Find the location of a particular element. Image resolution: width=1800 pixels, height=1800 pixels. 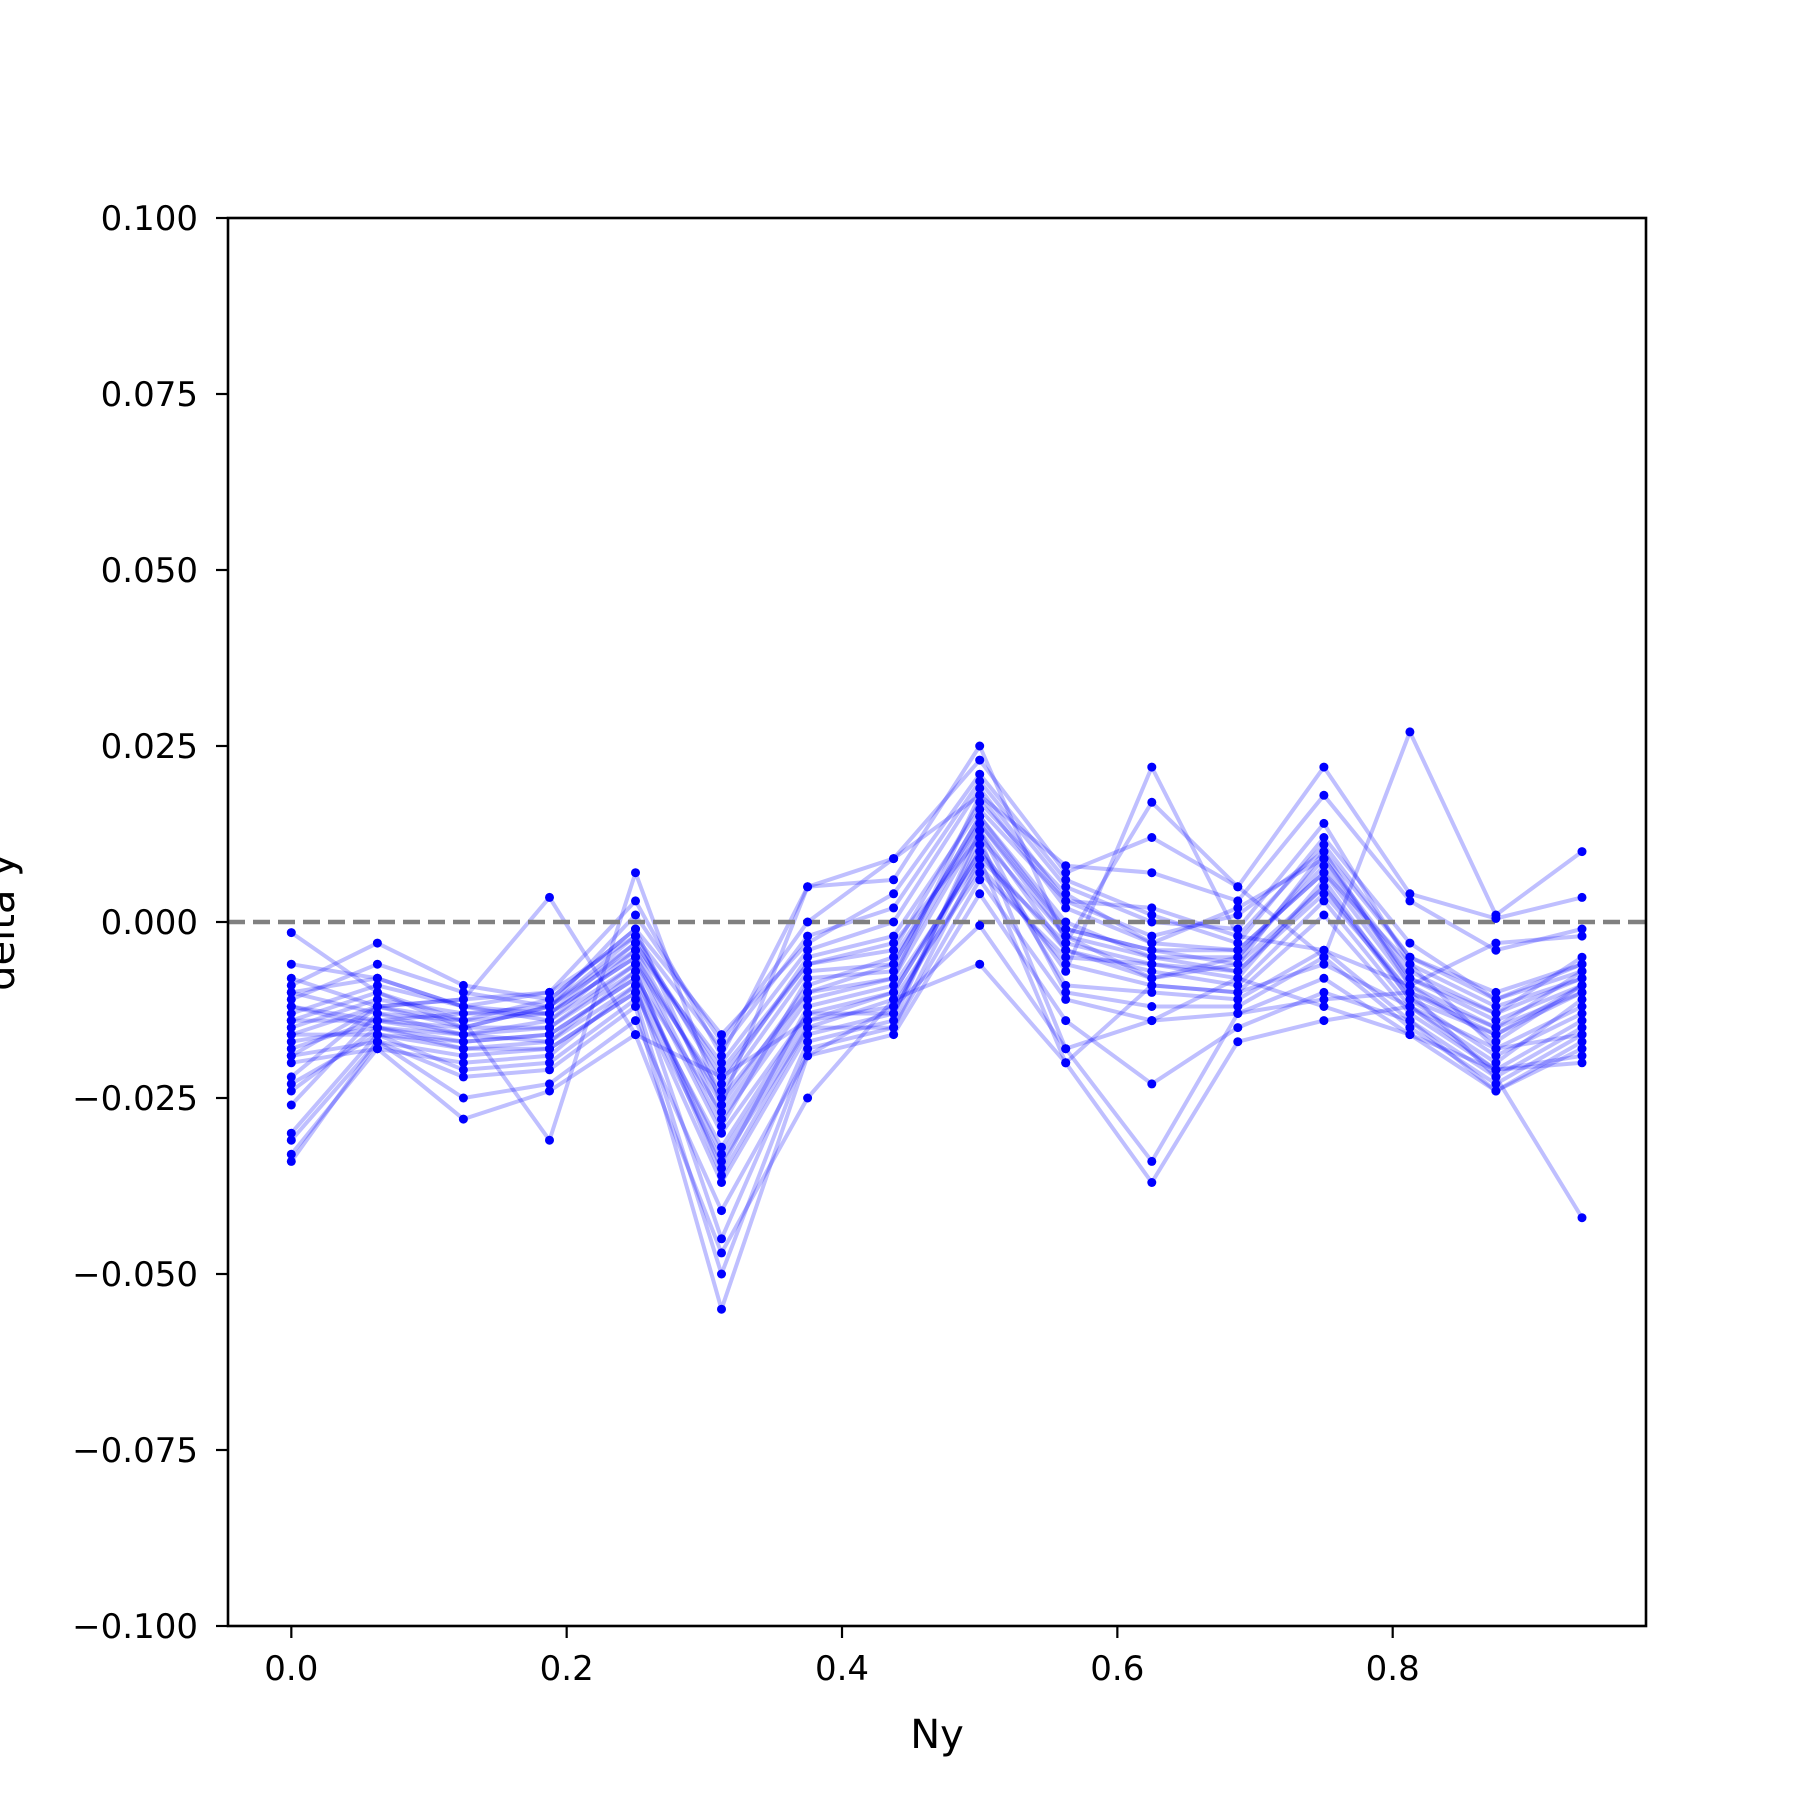

y-tick-label: 0.000 is located at coordinates (149, 923).